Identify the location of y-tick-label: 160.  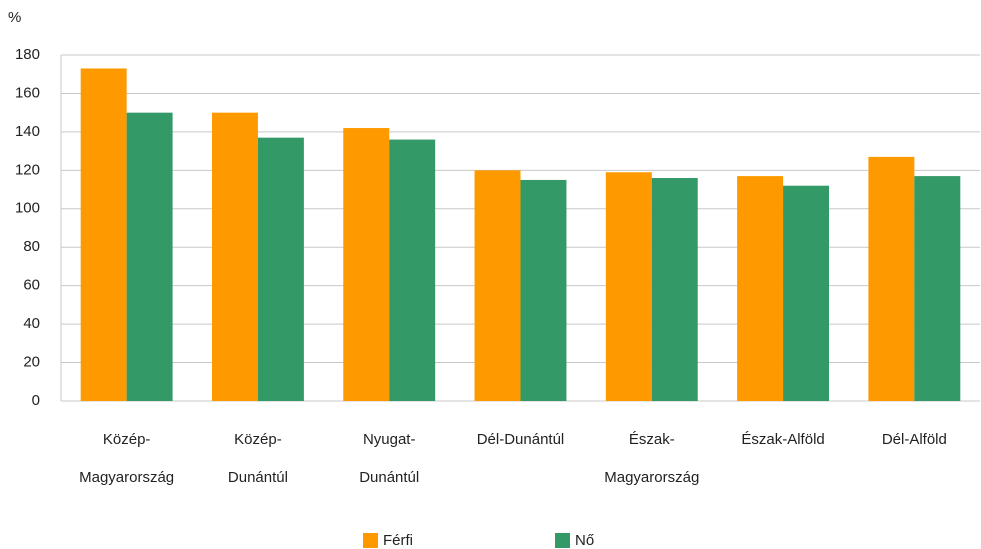
(27, 92).